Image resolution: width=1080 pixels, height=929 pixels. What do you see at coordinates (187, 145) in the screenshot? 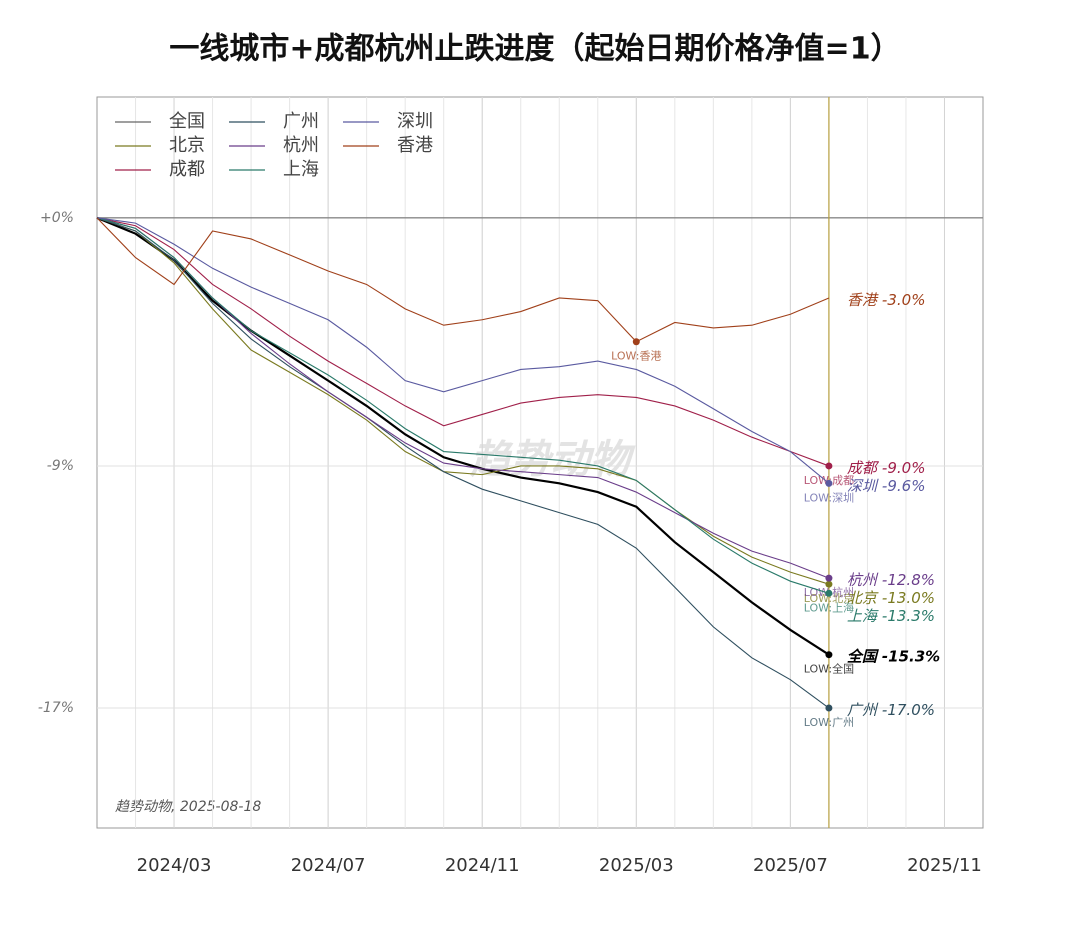
I see `legend-label: 北京` at bounding box center [187, 145].